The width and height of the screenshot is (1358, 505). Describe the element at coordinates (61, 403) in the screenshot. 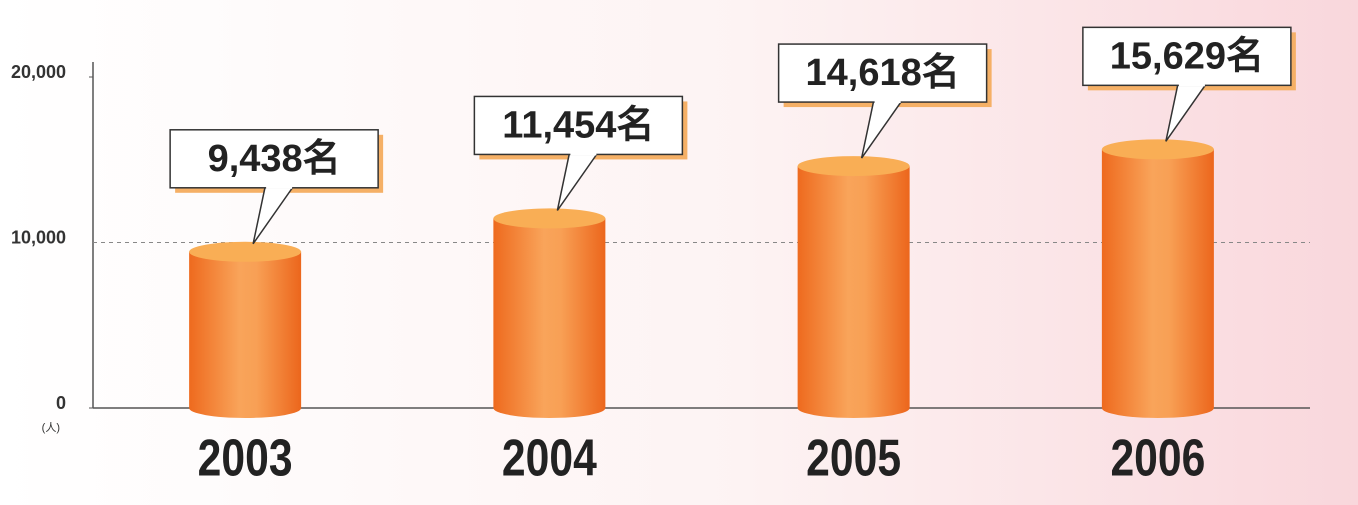

I see `y-tick-label: 0` at that location.